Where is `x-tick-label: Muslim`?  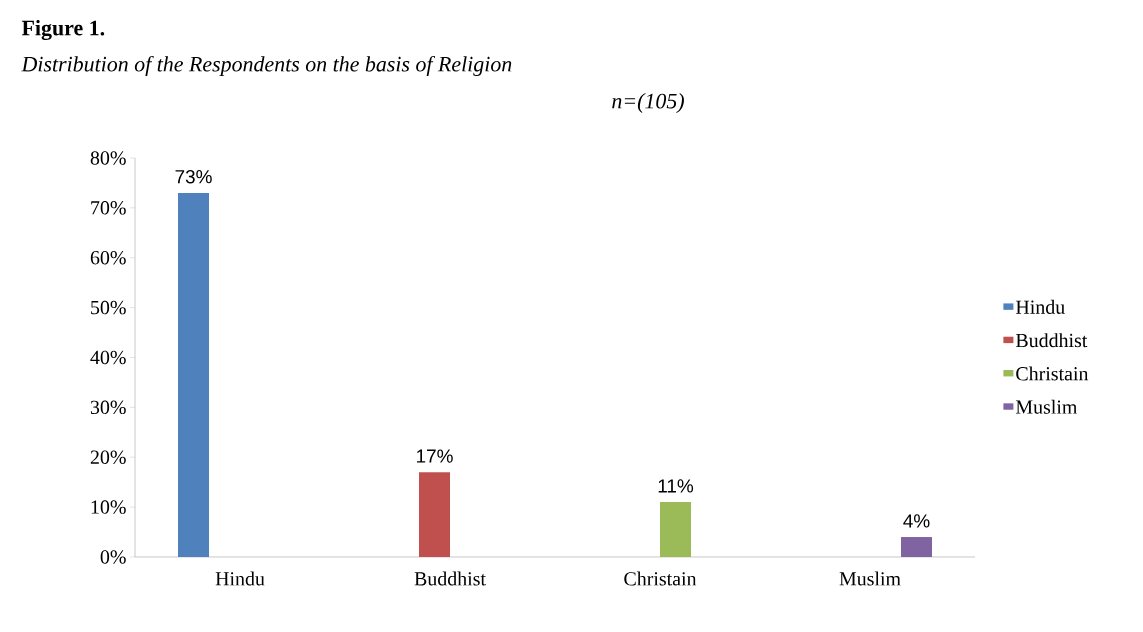 x-tick-label: Muslim is located at coordinates (870, 578).